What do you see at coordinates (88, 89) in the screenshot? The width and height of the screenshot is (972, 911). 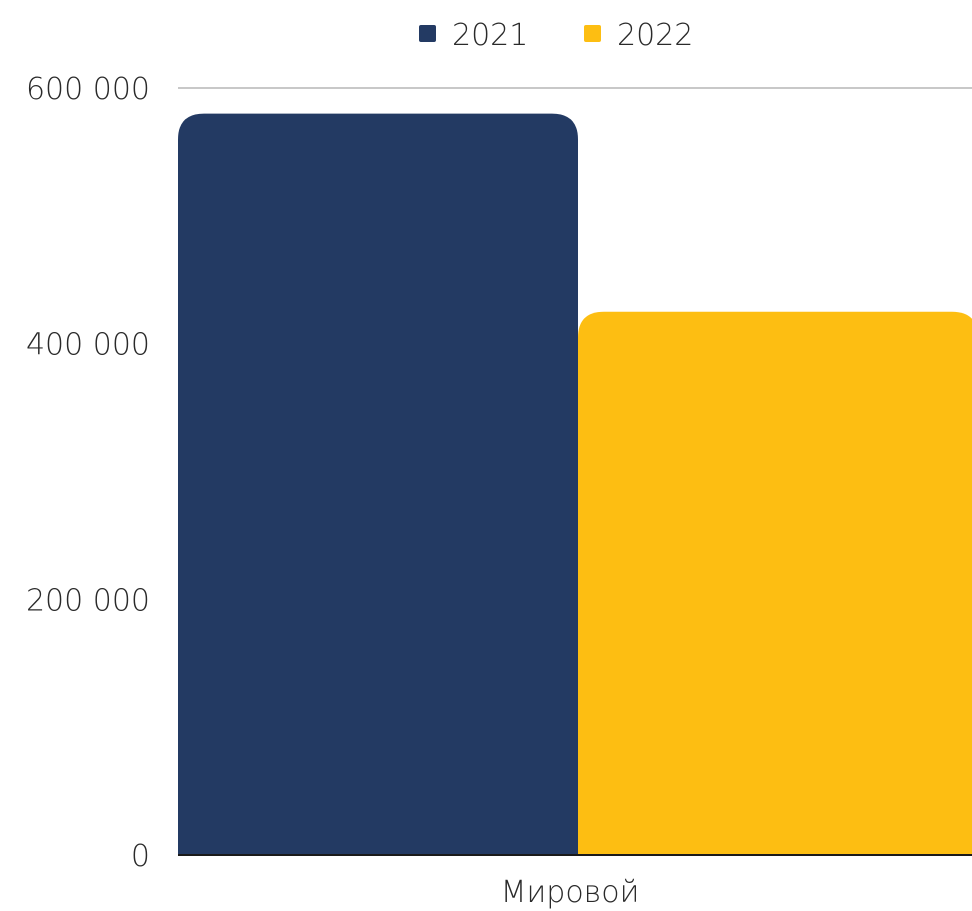 I see `y-tick-label: 600 000` at bounding box center [88, 89].